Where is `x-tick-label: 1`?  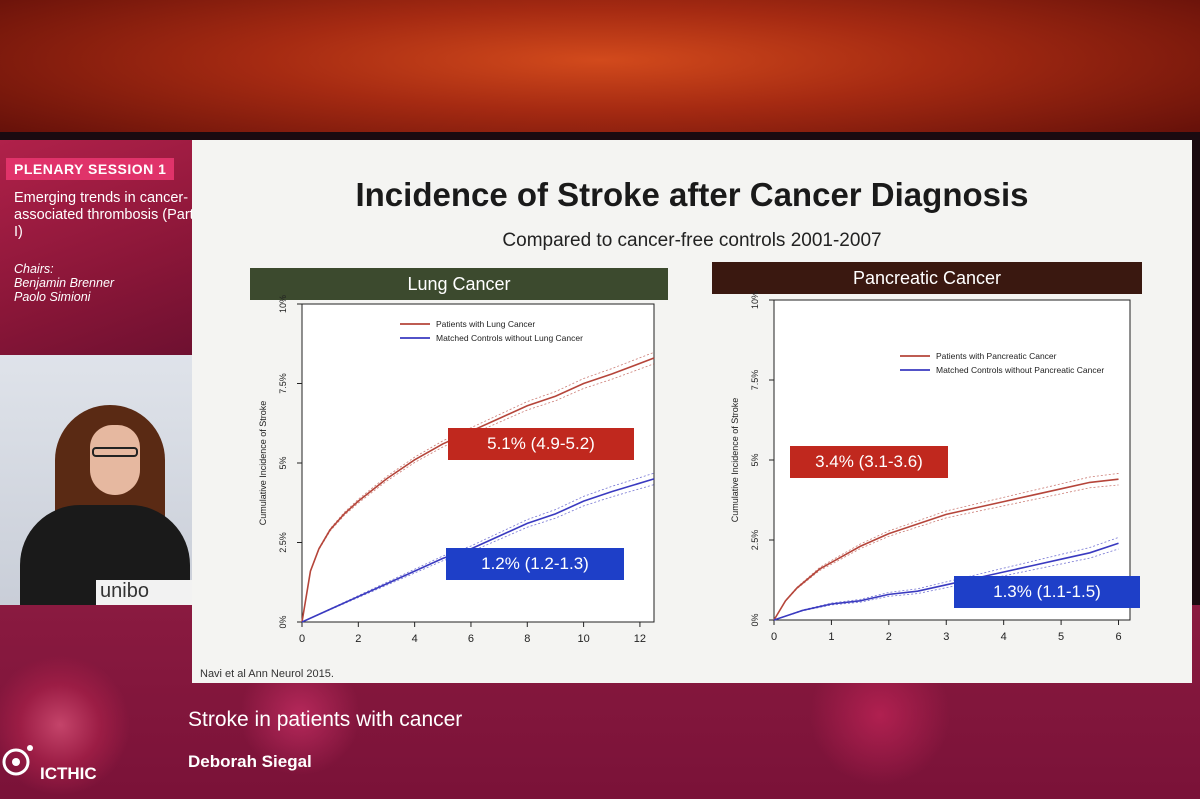 x-tick-label: 1 is located at coordinates (831, 637).